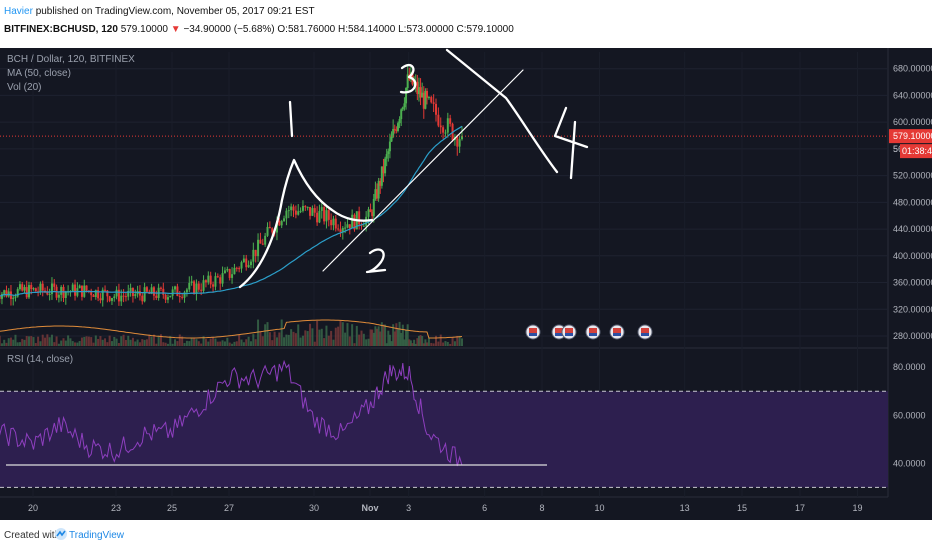  Describe the element at coordinates (231, 329) in the screenshot. I see `volume-ma-line` at that location.